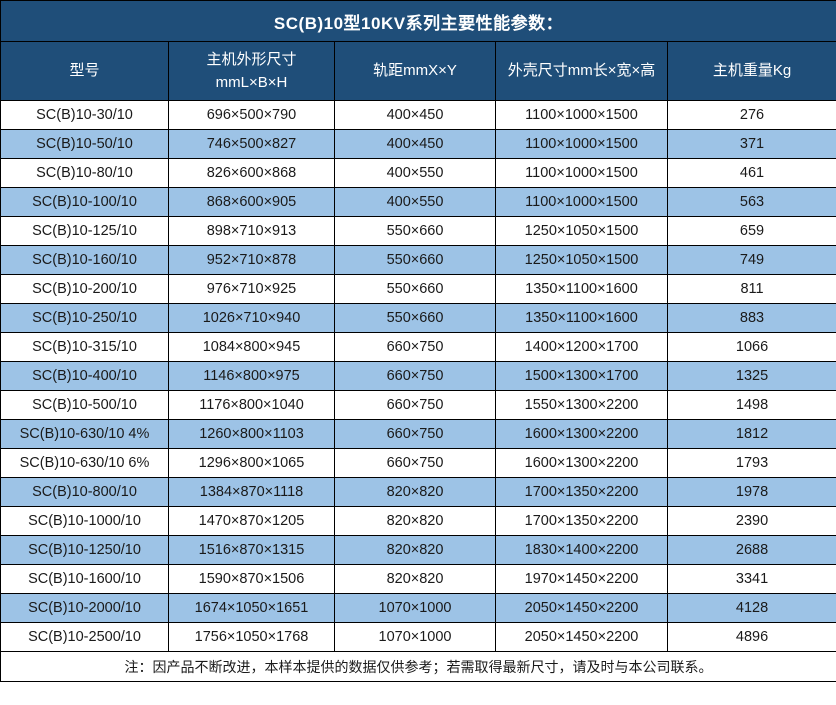 The height and width of the screenshot is (705, 836). What do you see at coordinates (84, 202) in the screenshot?
I see `model-cell: SC(B)10-100/10` at bounding box center [84, 202].